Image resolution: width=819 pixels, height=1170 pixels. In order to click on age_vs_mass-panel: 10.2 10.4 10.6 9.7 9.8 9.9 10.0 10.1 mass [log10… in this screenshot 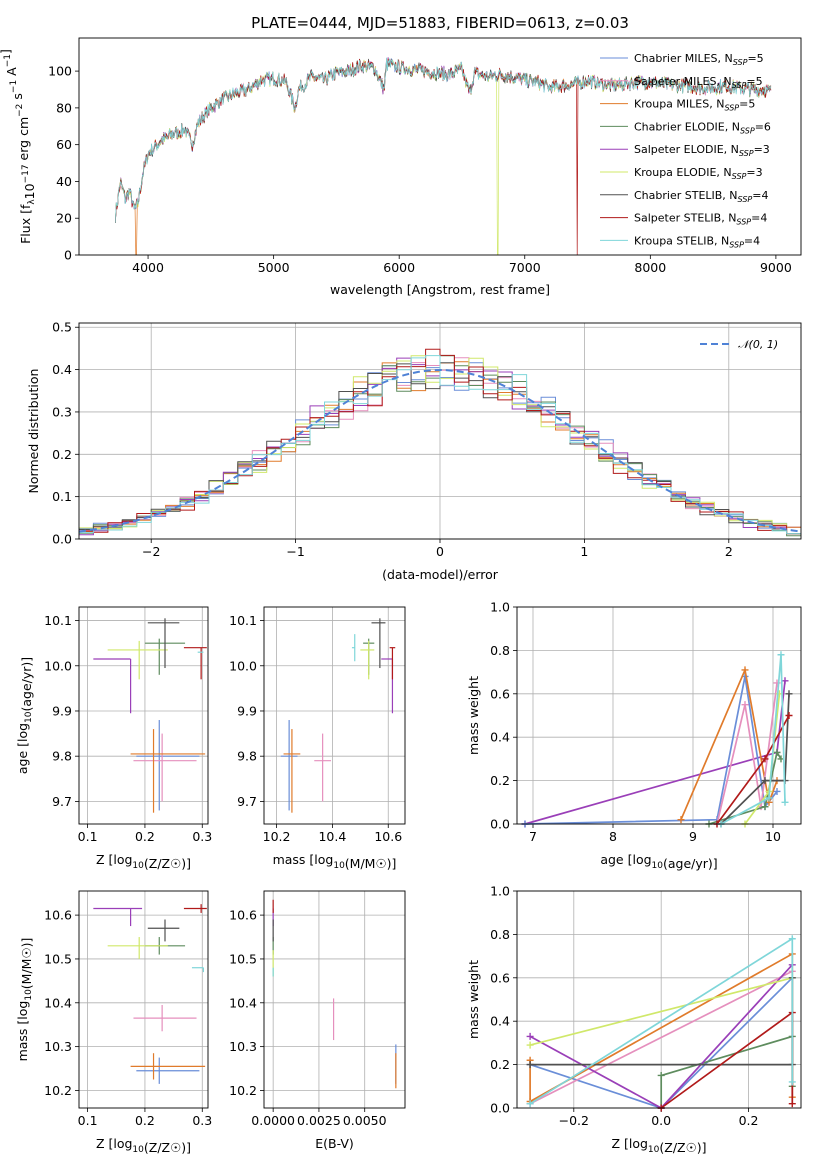, I will do `click(317, 738)`.